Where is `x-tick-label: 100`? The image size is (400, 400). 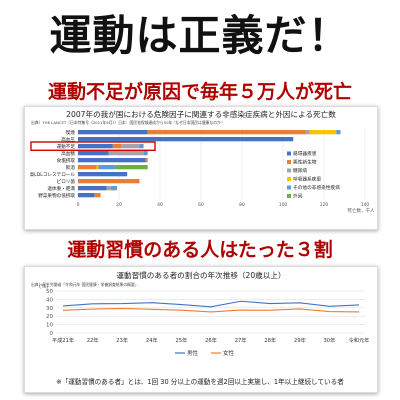 x-tick-label: 100 is located at coordinates (283, 205).